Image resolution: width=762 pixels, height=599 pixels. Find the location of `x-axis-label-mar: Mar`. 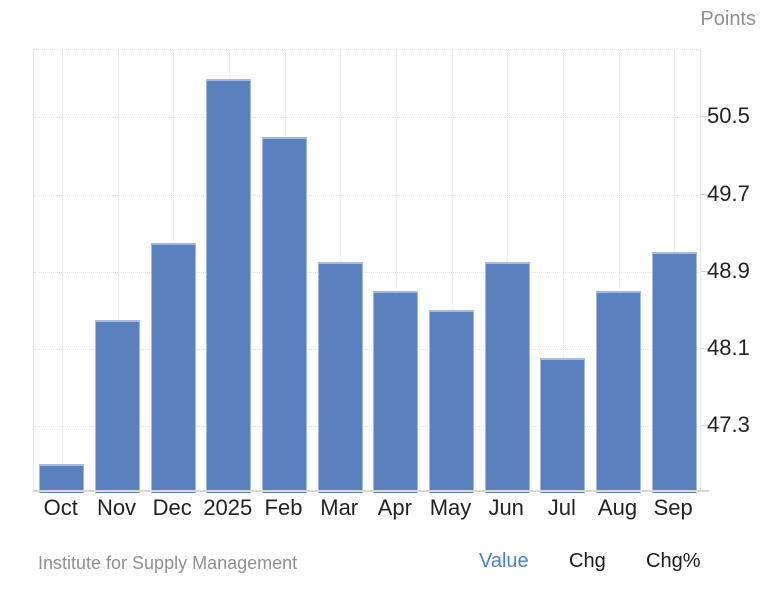

x-axis-label-mar: Mar is located at coordinates (339, 507).